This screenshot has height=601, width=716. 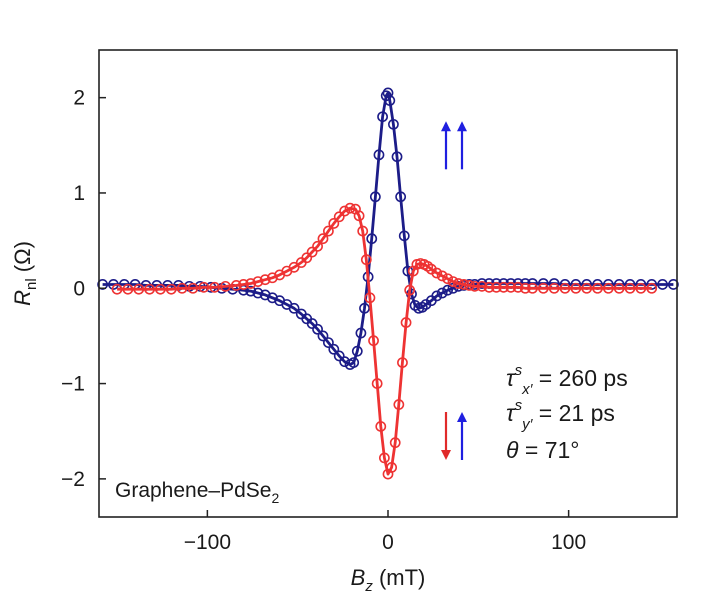 What do you see at coordinates (519, 405) in the screenshot?
I see `annotation-tau-y-sup: s` at bounding box center [519, 405].